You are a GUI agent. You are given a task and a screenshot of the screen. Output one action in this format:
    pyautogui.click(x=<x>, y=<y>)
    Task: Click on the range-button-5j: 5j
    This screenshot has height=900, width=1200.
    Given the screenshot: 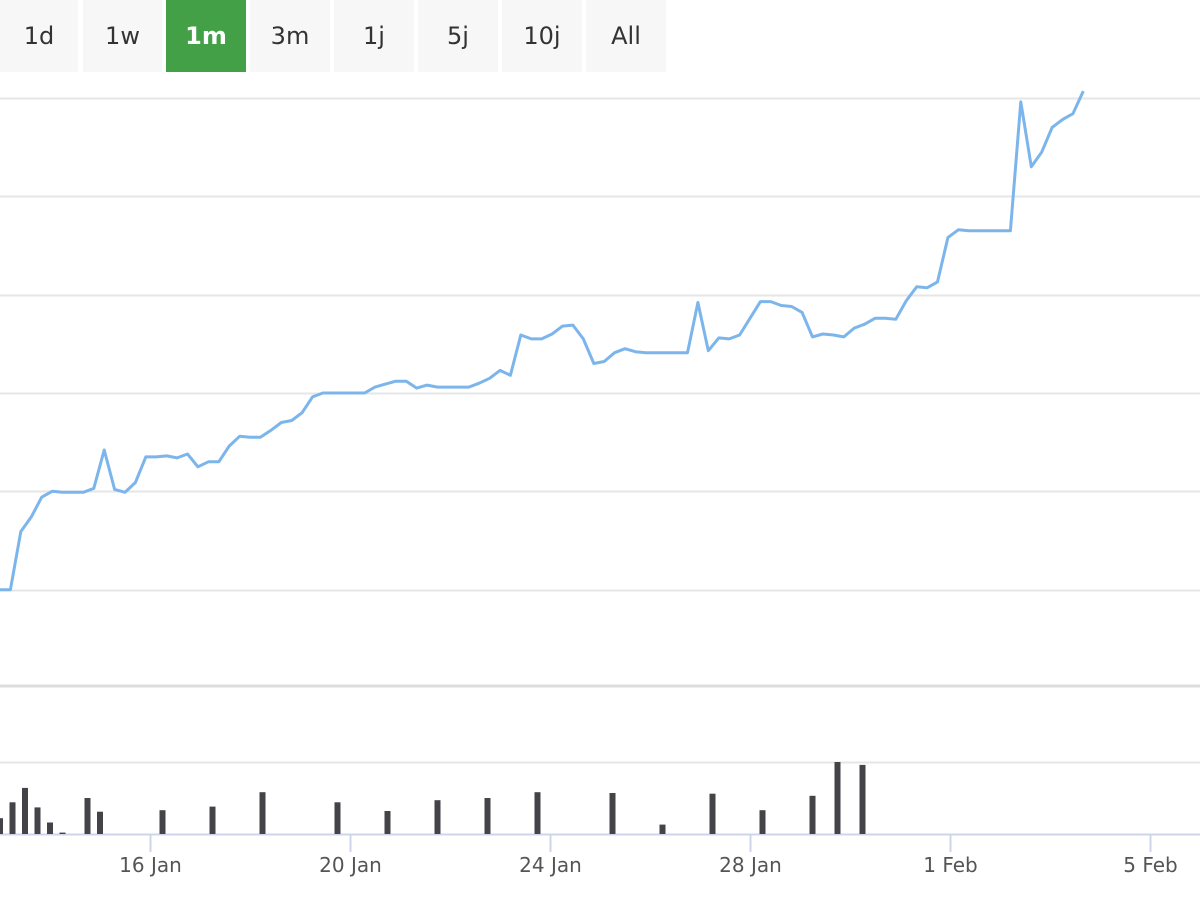 What is the action you would take?
    pyautogui.click(x=458, y=36)
    